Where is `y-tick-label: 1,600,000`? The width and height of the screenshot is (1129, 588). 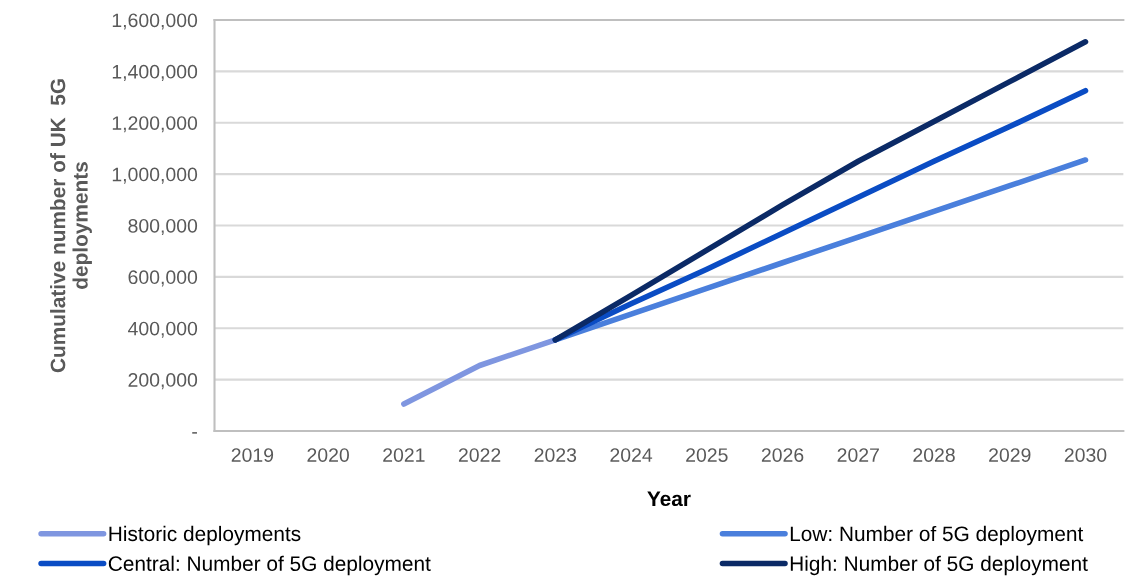
y-tick-label: 1,600,000 is located at coordinates (155, 21).